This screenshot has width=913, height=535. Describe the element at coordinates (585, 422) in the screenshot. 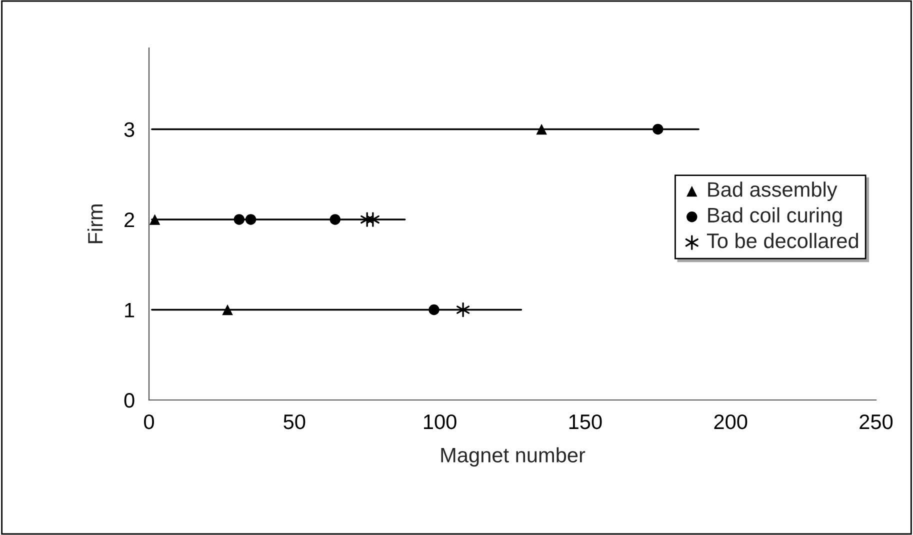

I see `x-tick-label: 150` at that location.